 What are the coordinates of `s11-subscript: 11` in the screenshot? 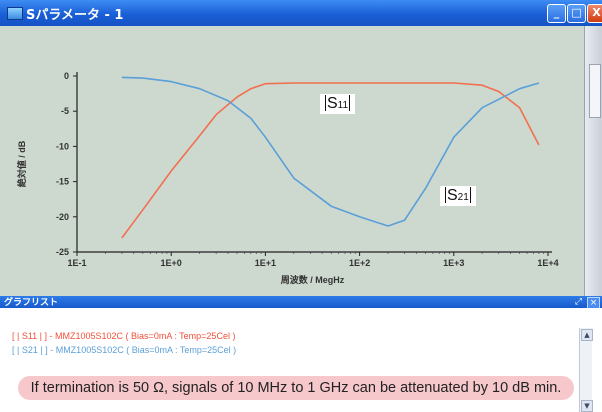 It's located at (343, 105).